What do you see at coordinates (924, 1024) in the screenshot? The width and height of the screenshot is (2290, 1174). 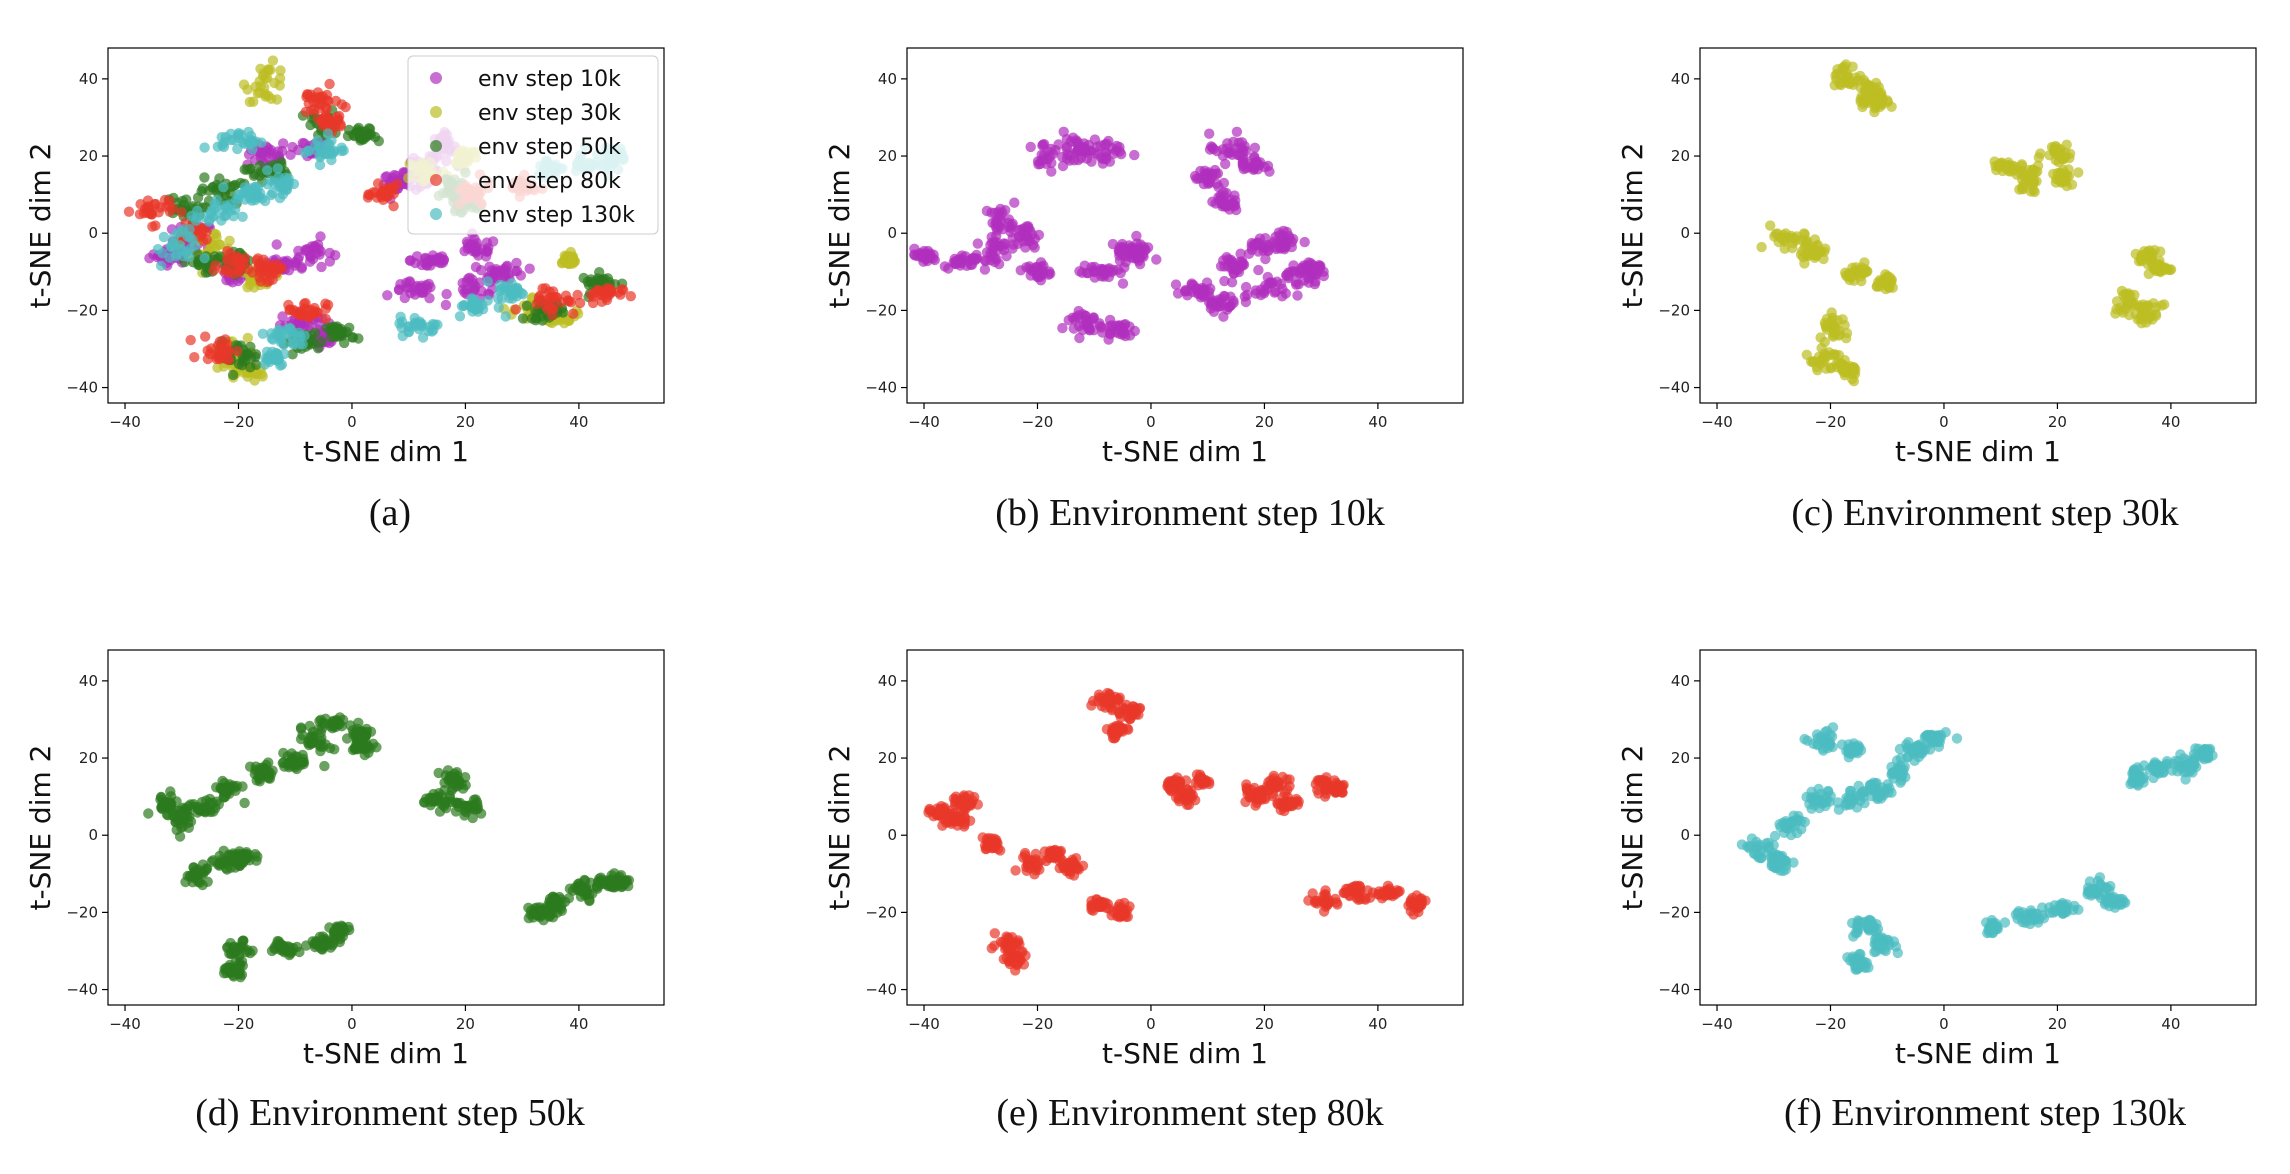 I see `x-tick-label: −40` at bounding box center [924, 1024].